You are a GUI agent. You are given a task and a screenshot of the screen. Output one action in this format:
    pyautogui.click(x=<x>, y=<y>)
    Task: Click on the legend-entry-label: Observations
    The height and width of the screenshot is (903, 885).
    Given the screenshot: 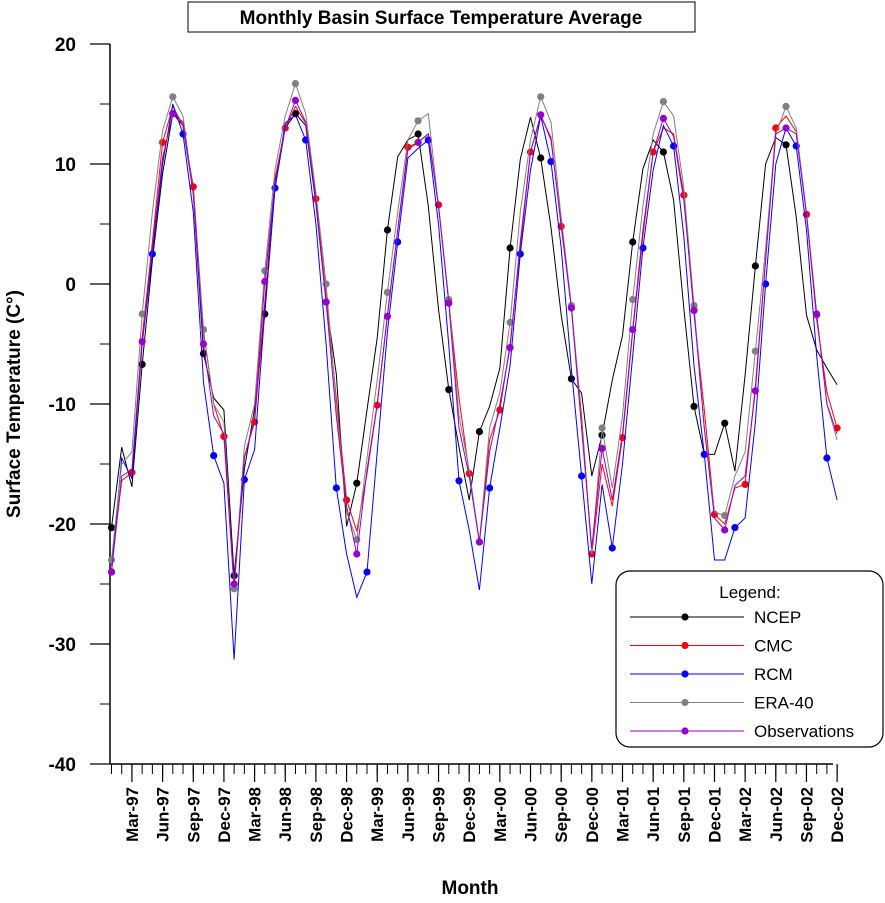 What is the action you would take?
    pyautogui.click(x=804, y=731)
    